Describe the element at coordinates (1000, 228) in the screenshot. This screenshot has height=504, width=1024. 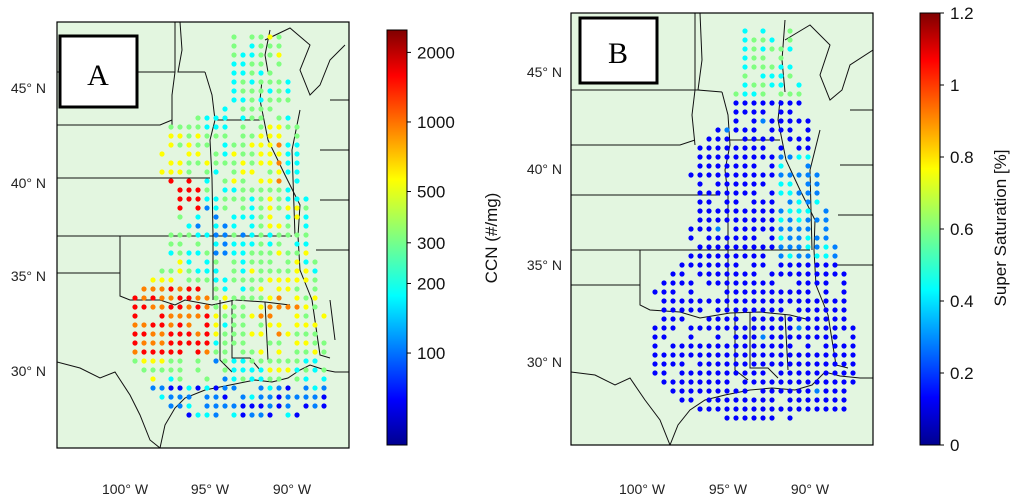
I see `colorbar-b-label: Super Saturation [%]` at that location.